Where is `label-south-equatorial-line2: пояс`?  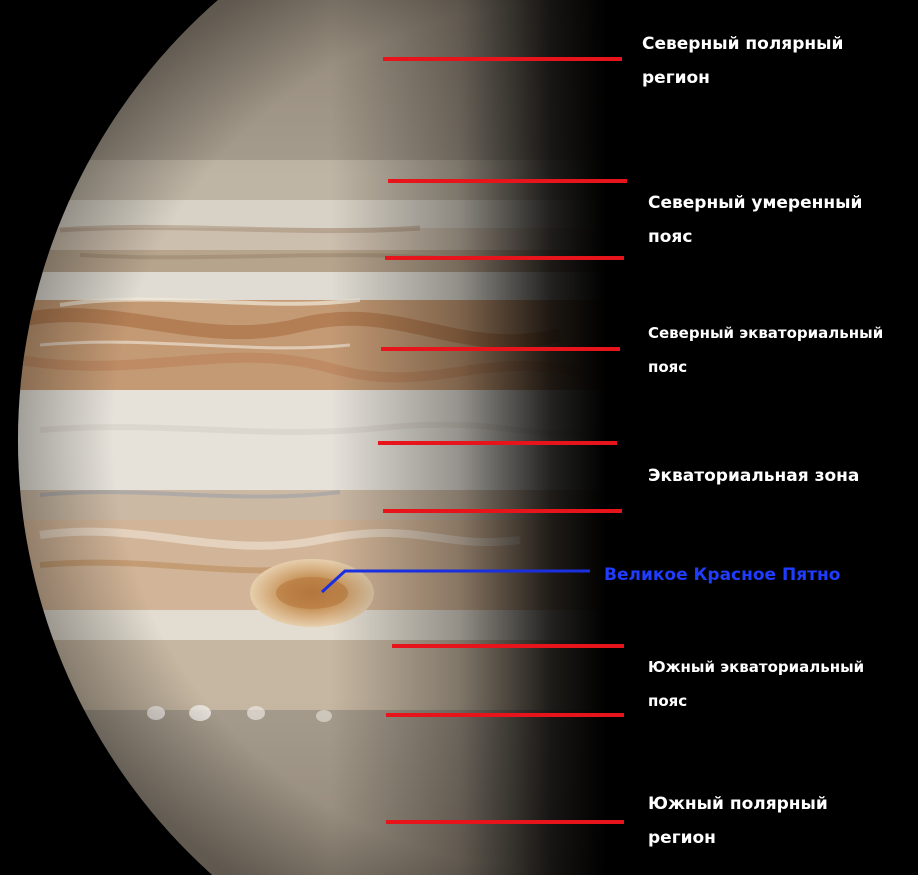 label-south-equatorial-line2: пояс is located at coordinates (668, 701).